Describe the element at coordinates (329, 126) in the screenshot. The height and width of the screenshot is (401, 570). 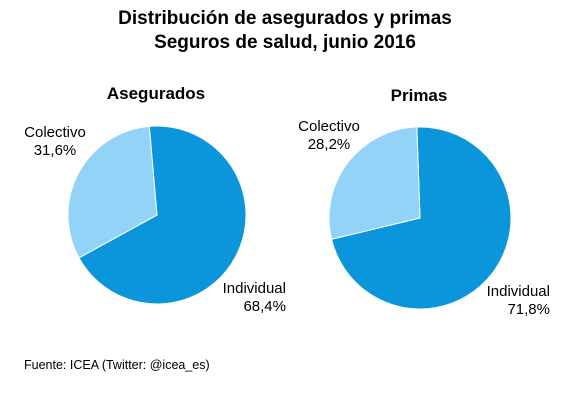
I see `pie2-colectivo-name: Colectivo` at that location.